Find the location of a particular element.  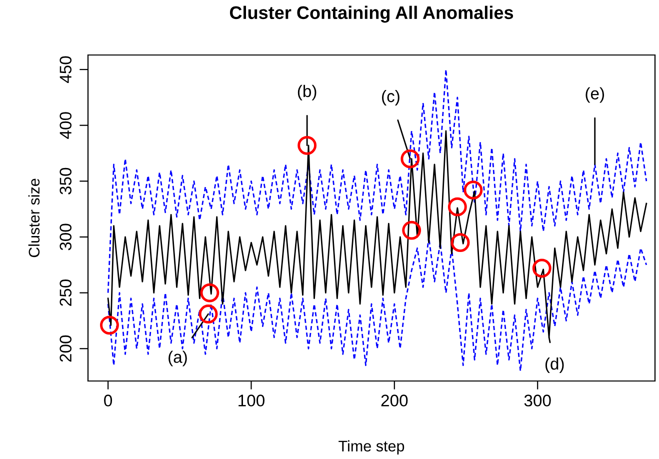

annotation: (a) is located at coordinates (177, 358).